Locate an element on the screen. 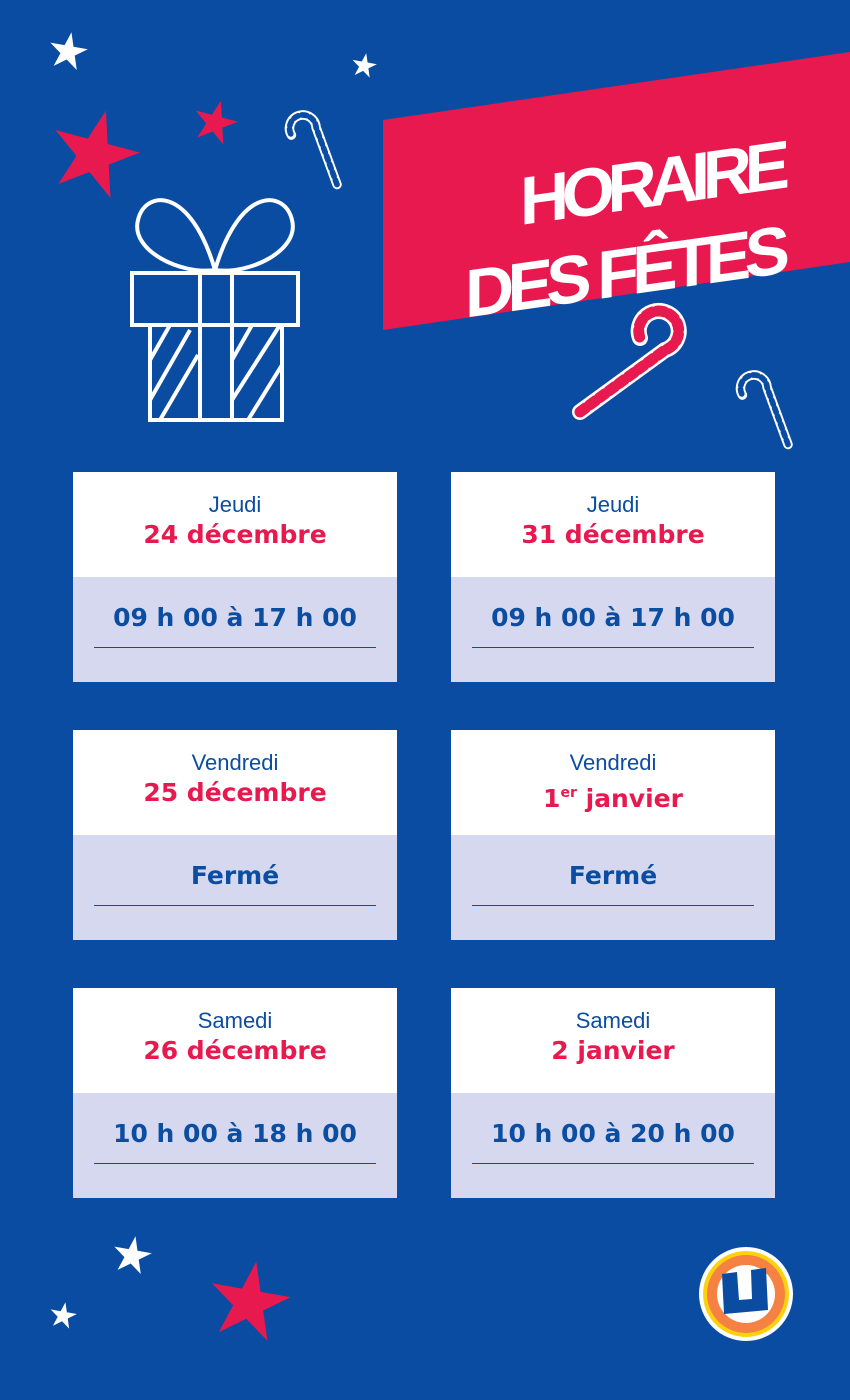 The image size is (850, 1400). date-label: 24 décembre is located at coordinates (235, 534).